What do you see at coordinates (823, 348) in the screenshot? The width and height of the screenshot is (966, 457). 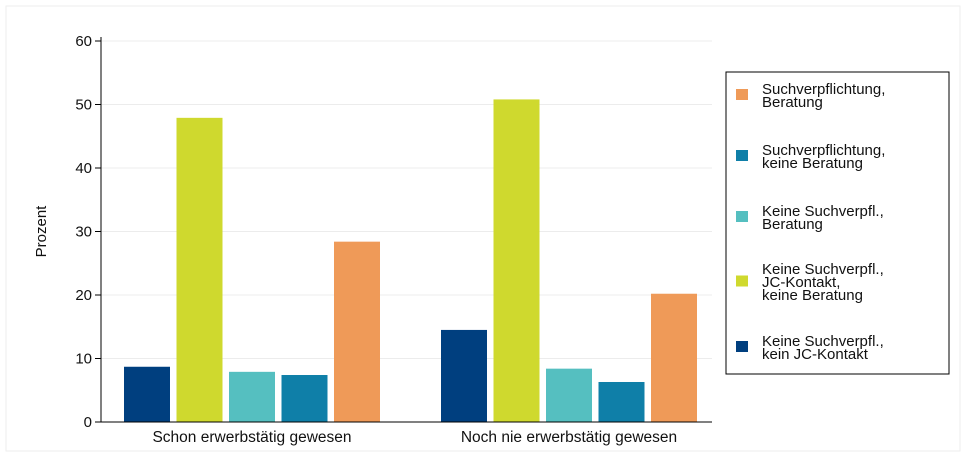 I see `legend-entry-label: Keine Suchverpfl., kein JC-Kontakt` at bounding box center [823, 348].